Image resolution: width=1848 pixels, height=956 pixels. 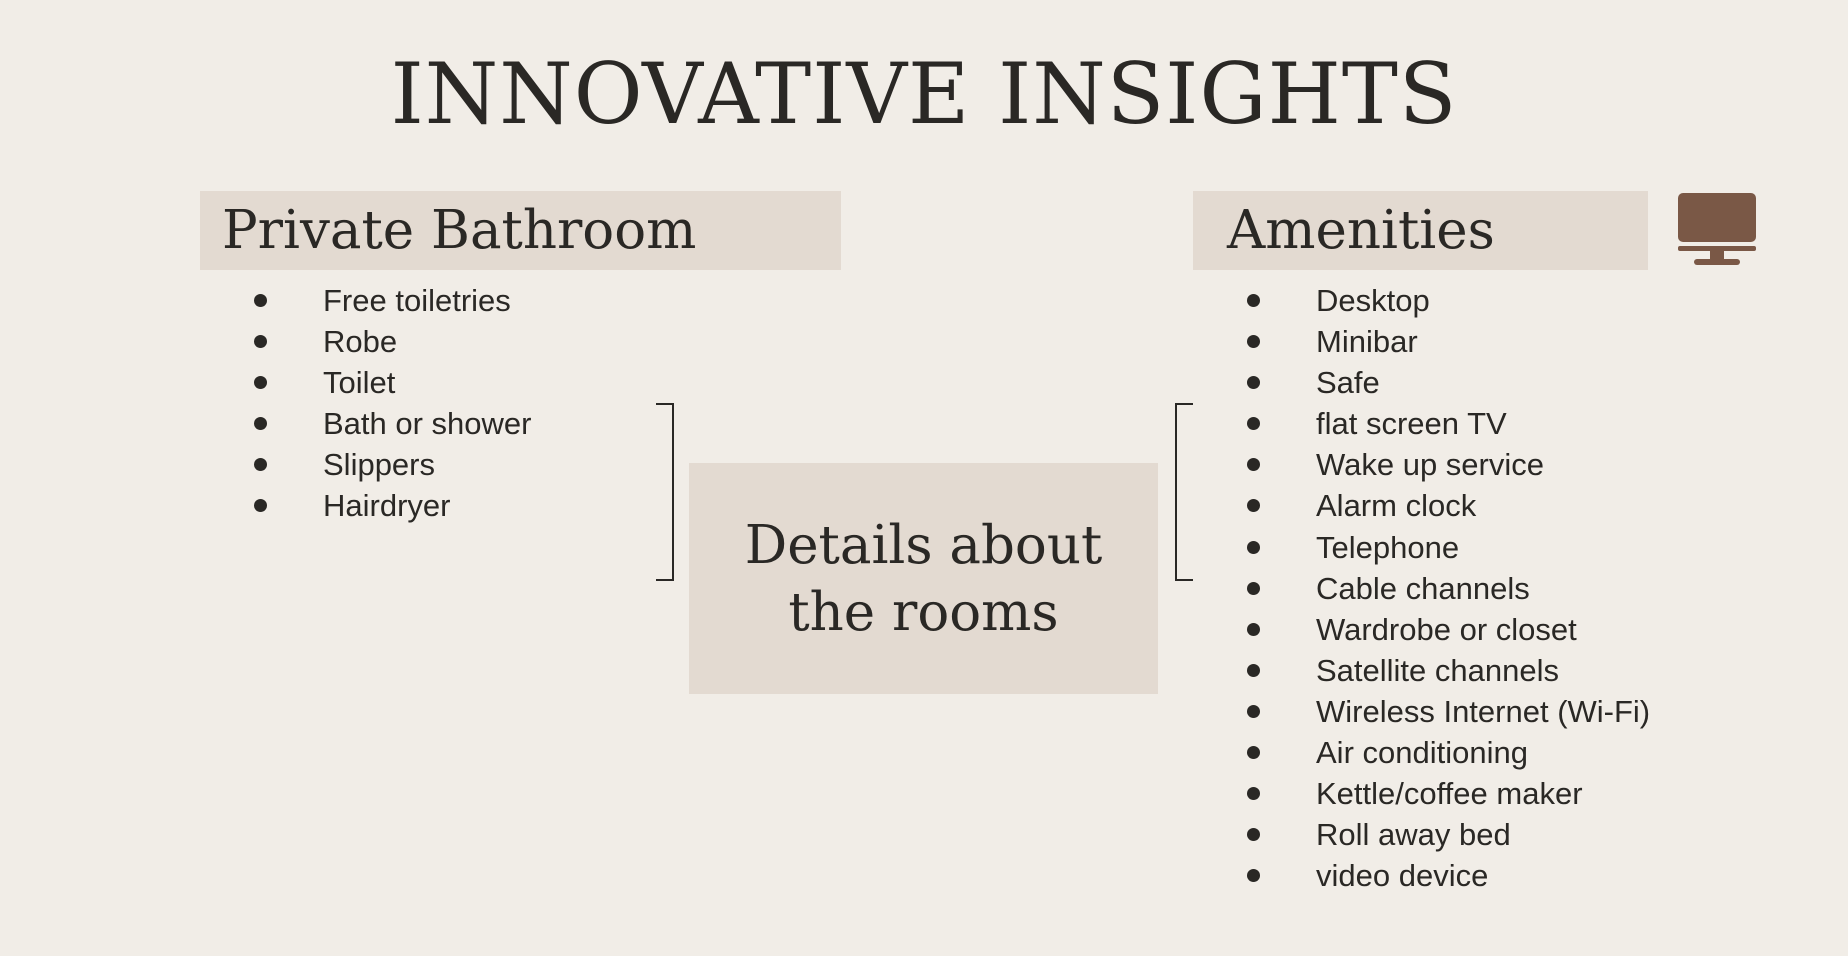 What do you see at coordinates (924, 382) in the screenshot?
I see `list-item: Safe` at bounding box center [924, 382].